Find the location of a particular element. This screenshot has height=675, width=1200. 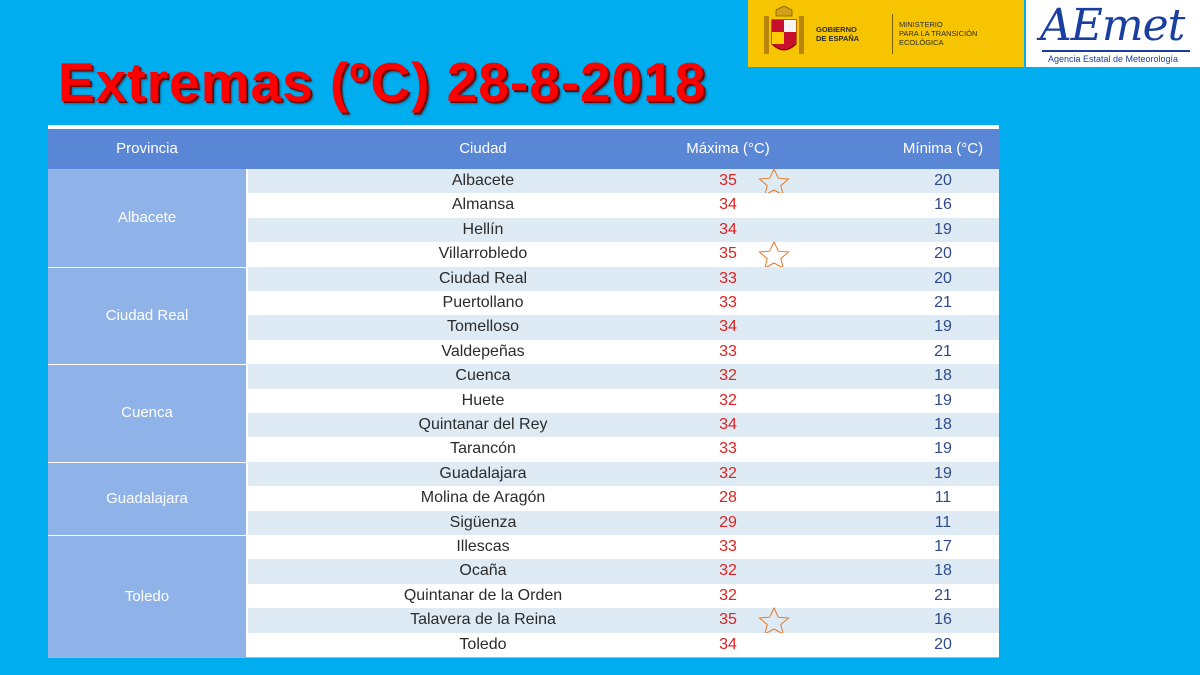

header-maxima: Máxima (°C) is located at coordinates (728, 148).